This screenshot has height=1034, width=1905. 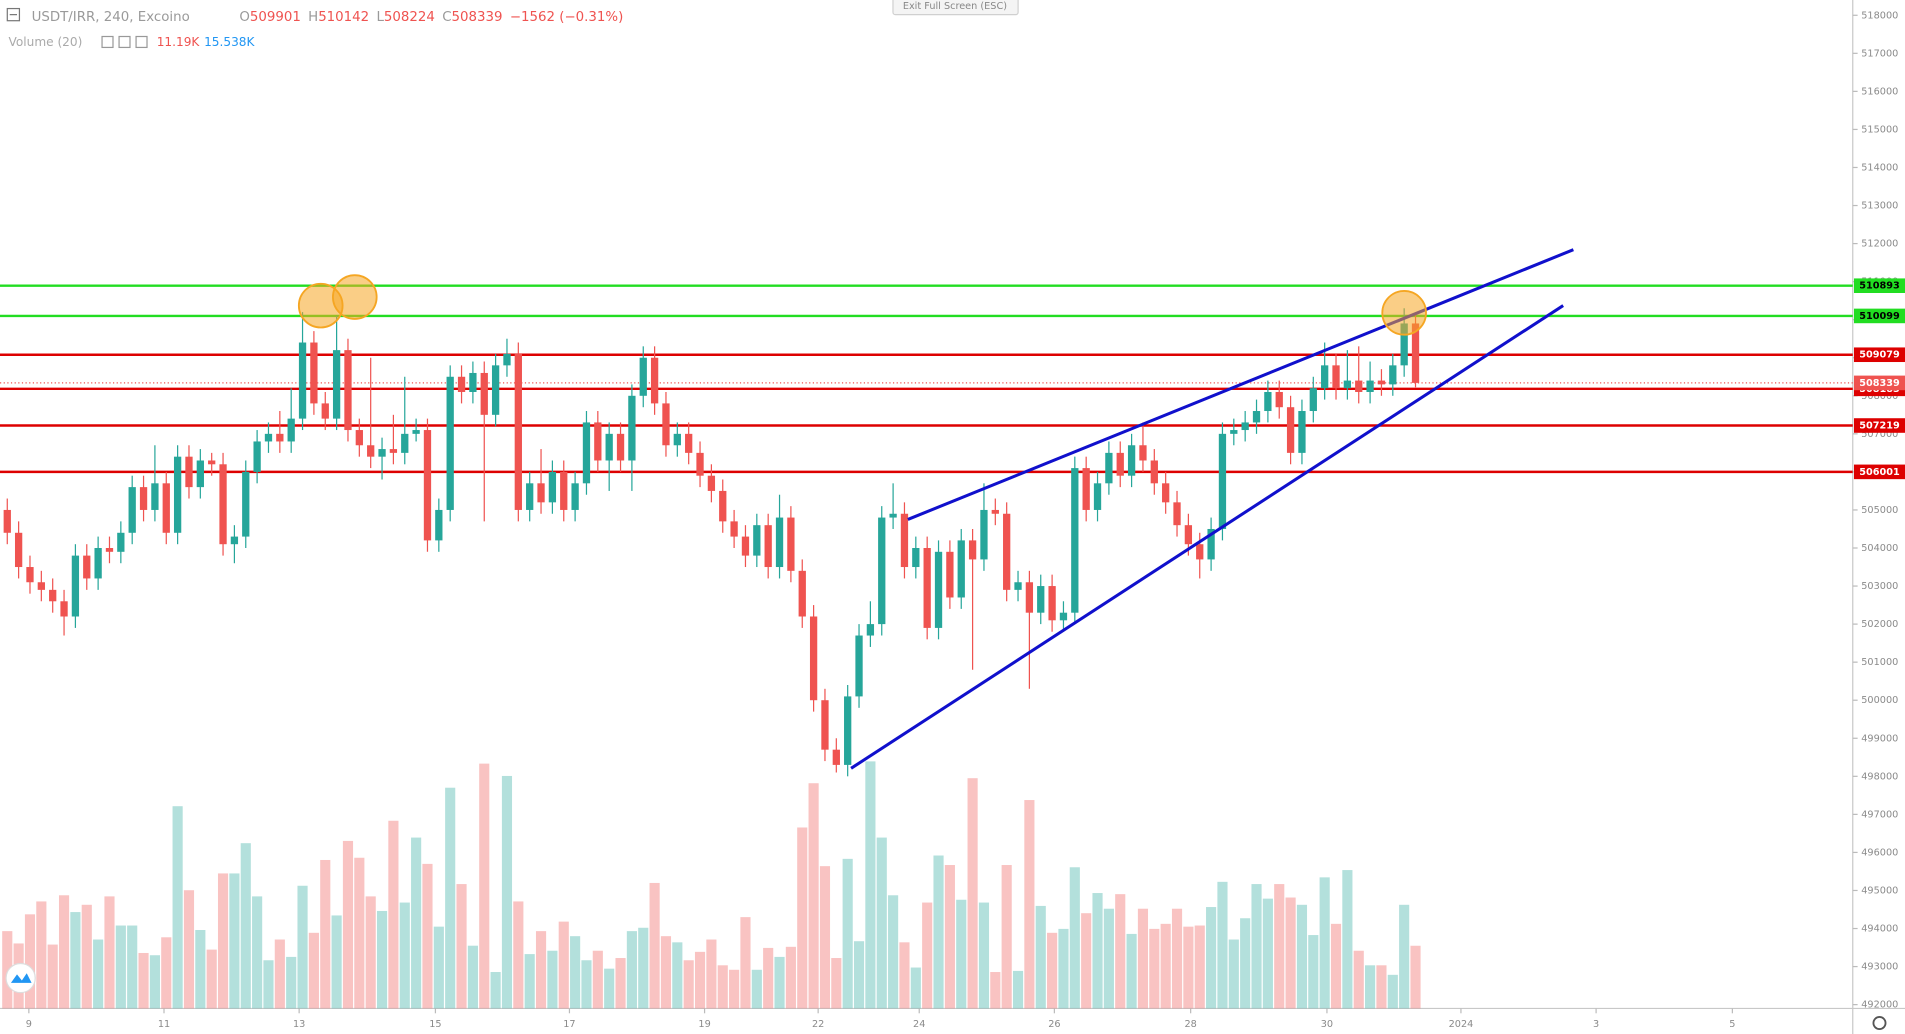 I want to click on logo, so click(x=20, y=978).